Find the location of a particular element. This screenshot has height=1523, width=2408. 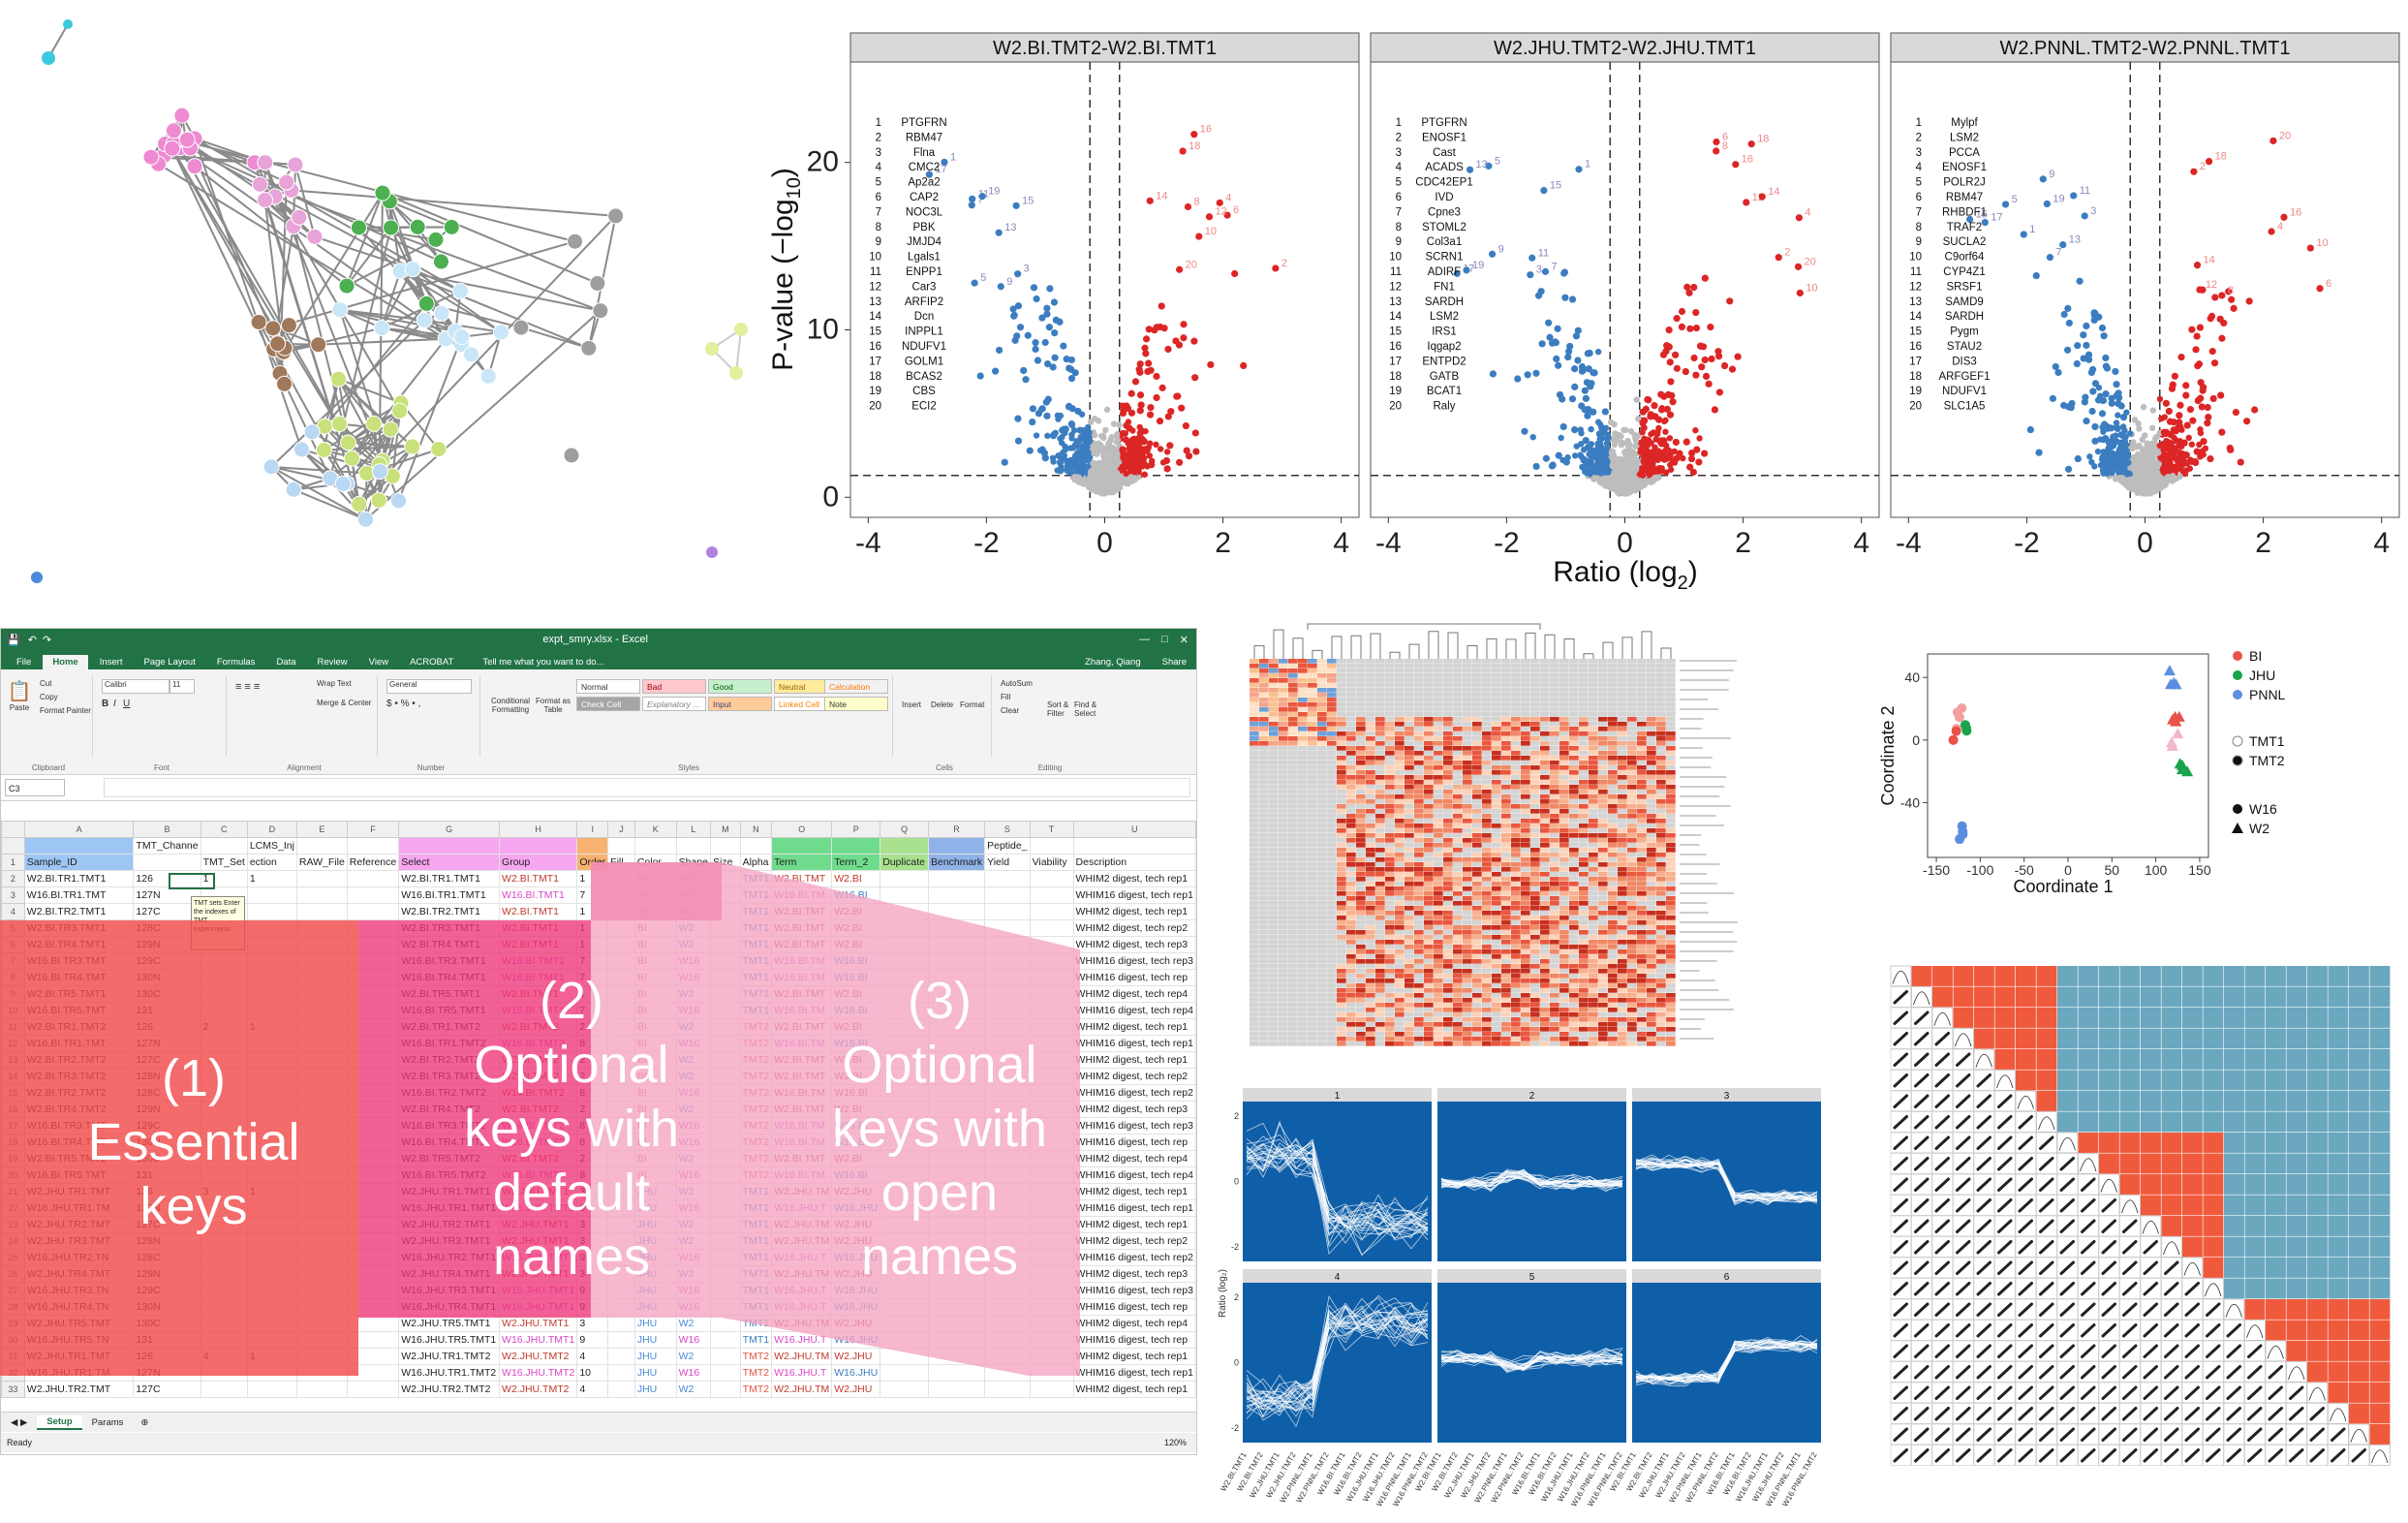

style-good: Good is located at coordinates (740, 686).